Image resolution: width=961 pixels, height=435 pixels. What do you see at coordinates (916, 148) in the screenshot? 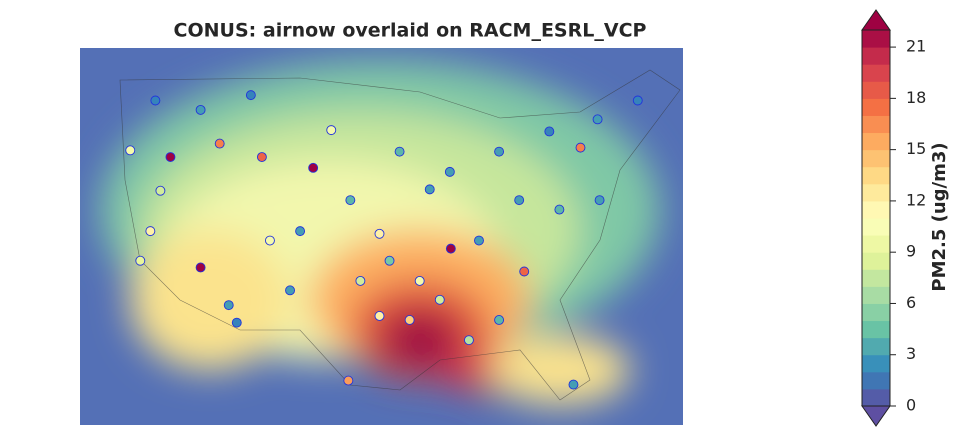
I see `colorbar-tick-label: 15` at bounding box center [916, 148].